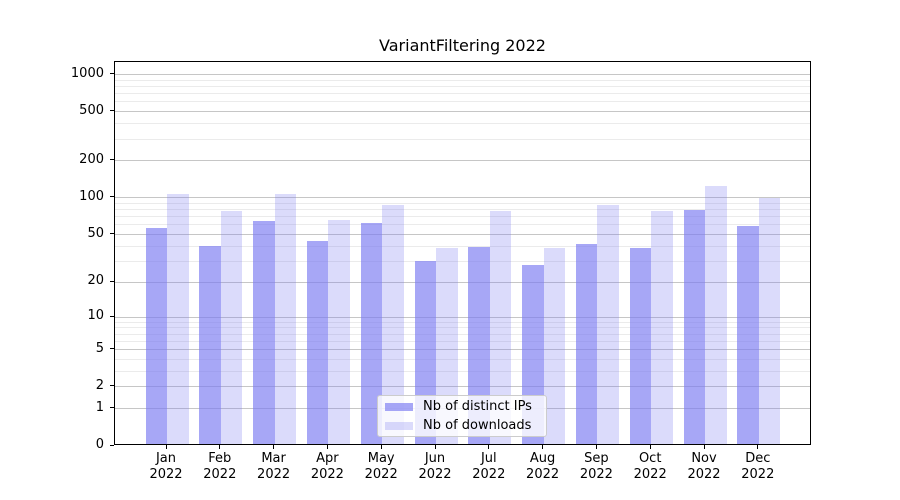 This screenshot has width=900, height=500. I want to click on bar-distinct-ips-oct-2022, so click(640, 346).